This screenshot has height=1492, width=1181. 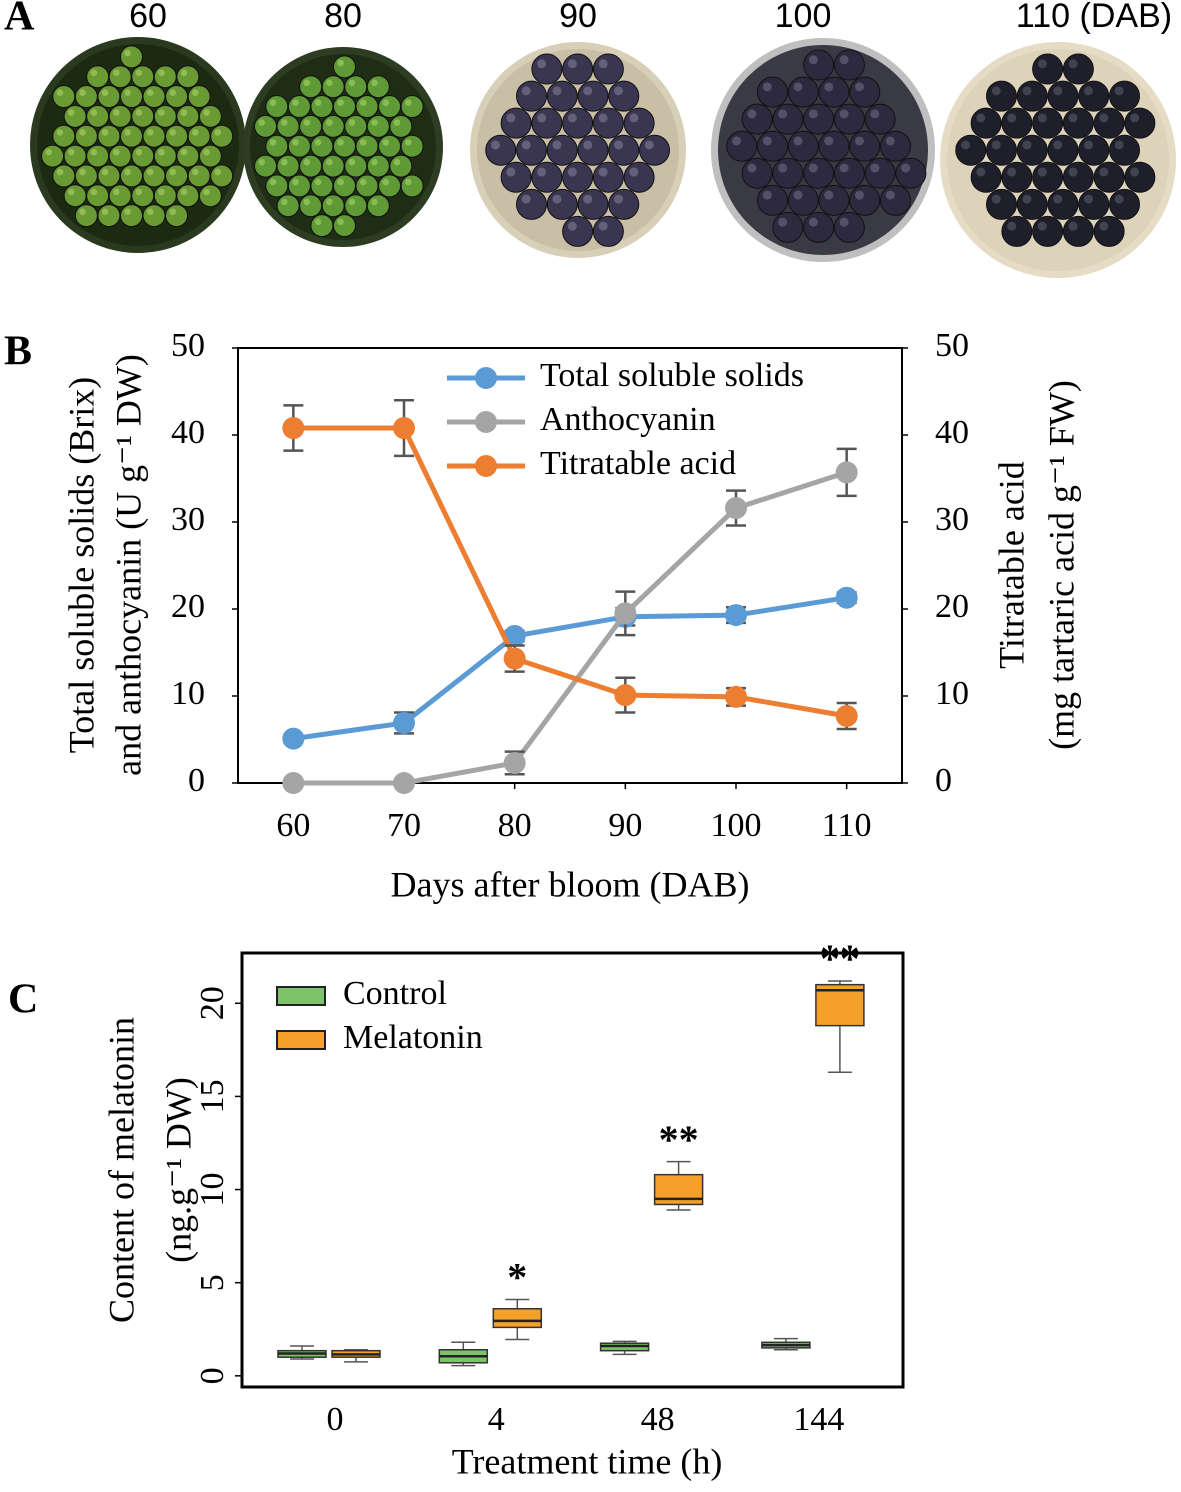 I want to click on y-tick-label: 20, so click(x=212, y=1003).